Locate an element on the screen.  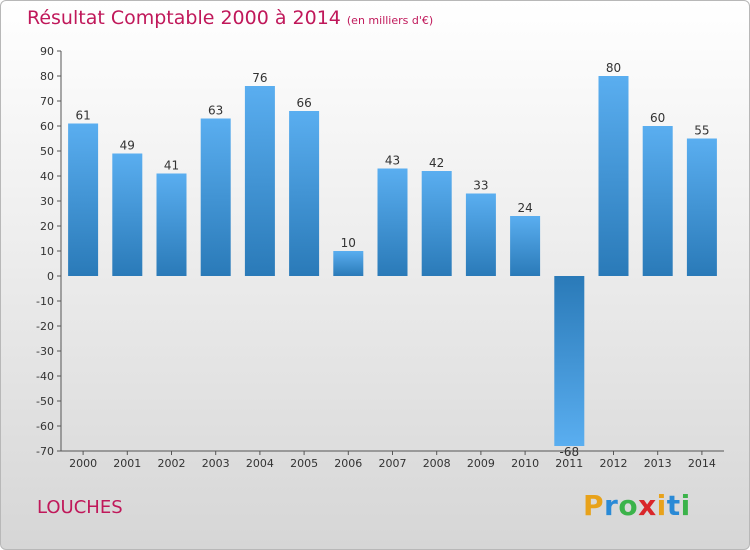
logo-letter: r is located at coordinates (611, 505).